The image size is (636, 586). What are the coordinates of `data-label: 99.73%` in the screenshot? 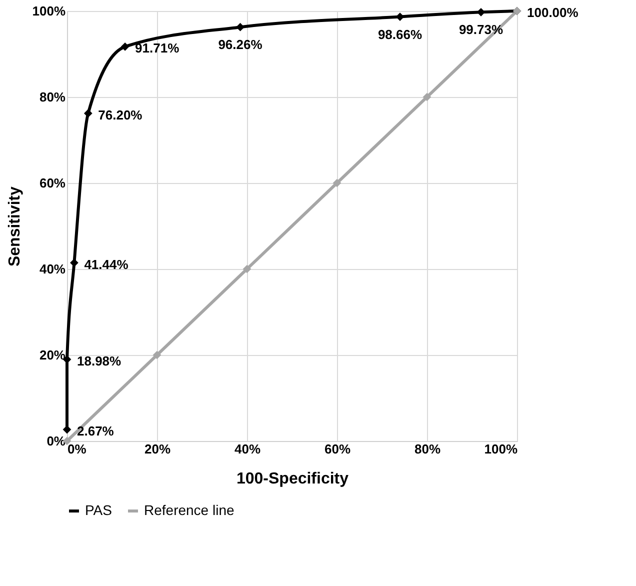 It's located at (481, 30).